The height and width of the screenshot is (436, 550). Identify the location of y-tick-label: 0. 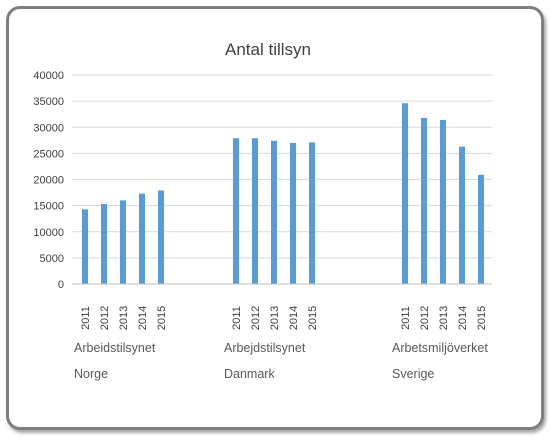
(61, 285).